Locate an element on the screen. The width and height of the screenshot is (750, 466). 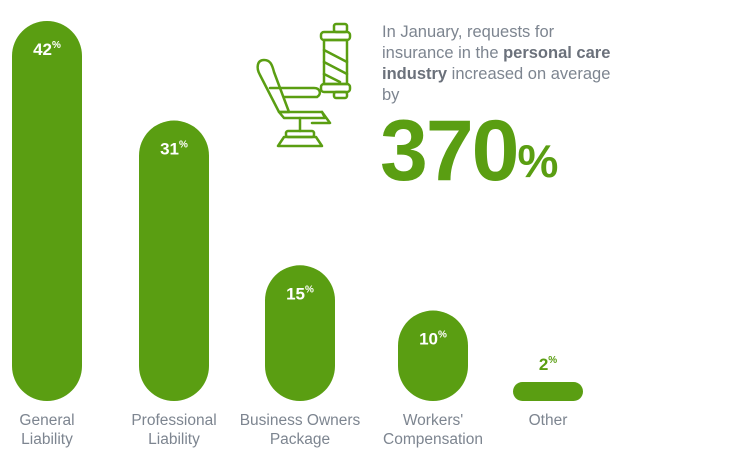
category-label-1: Professional Liability is located at coordinates (173, 430).